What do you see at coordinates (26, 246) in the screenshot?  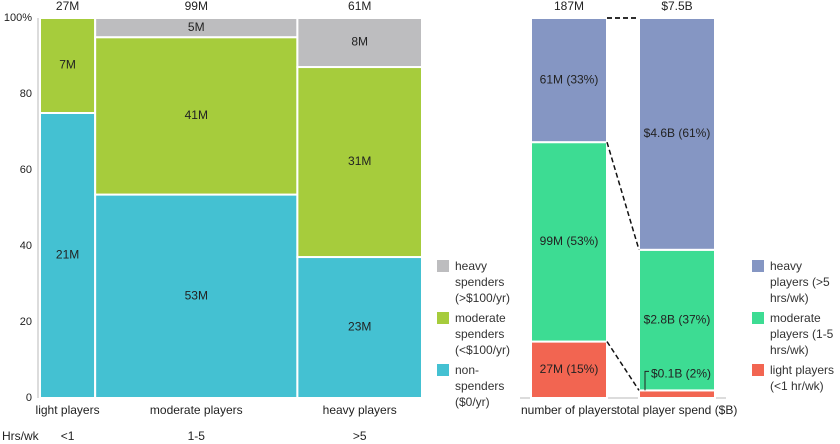 I see `y-tick-label: 40` at bounding box center [26, 246].